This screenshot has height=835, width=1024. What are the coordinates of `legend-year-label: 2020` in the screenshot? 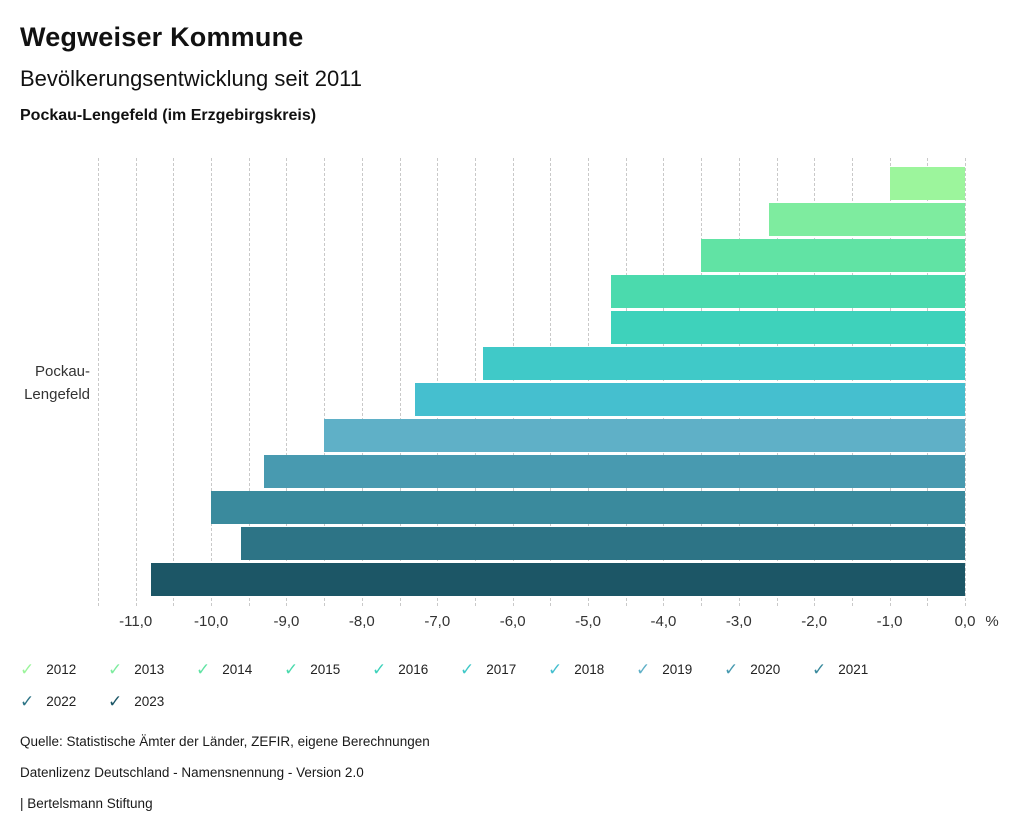 It's located at (765, 669).